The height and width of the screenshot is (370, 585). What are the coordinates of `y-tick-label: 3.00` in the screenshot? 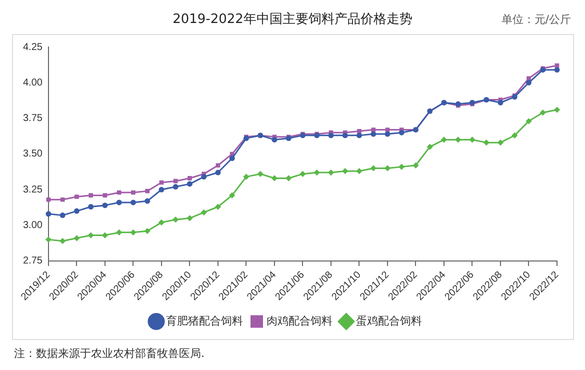 It's located at (32, 226).